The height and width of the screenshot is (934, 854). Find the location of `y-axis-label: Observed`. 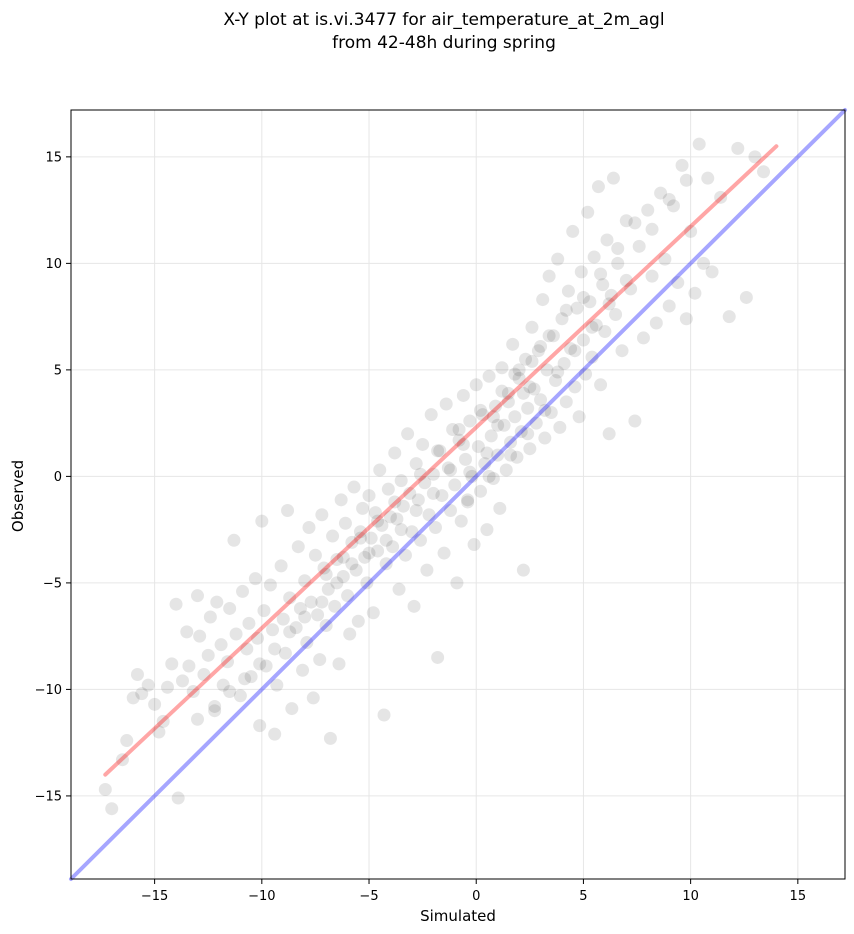

y-axis-label: Observed is located at coordinates (18, 496).